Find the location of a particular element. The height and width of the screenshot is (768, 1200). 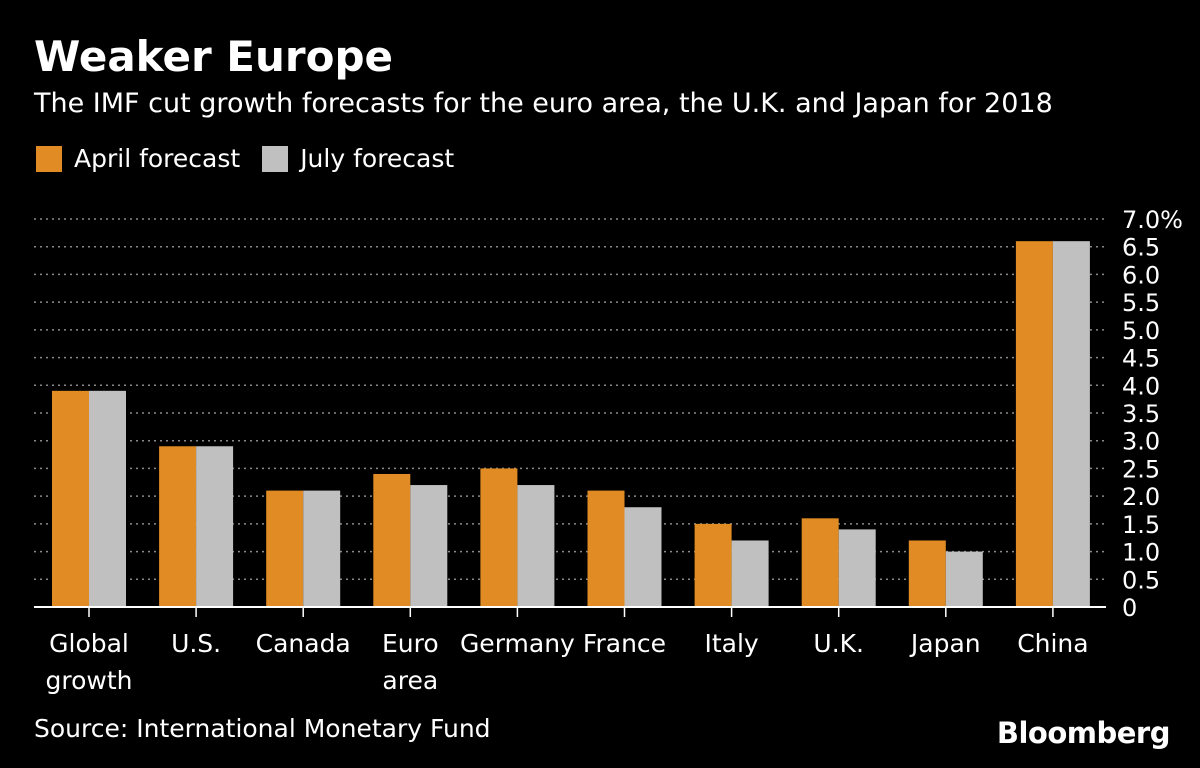

y-tick-label: 5.0 is located at coordinates (1141, 331).